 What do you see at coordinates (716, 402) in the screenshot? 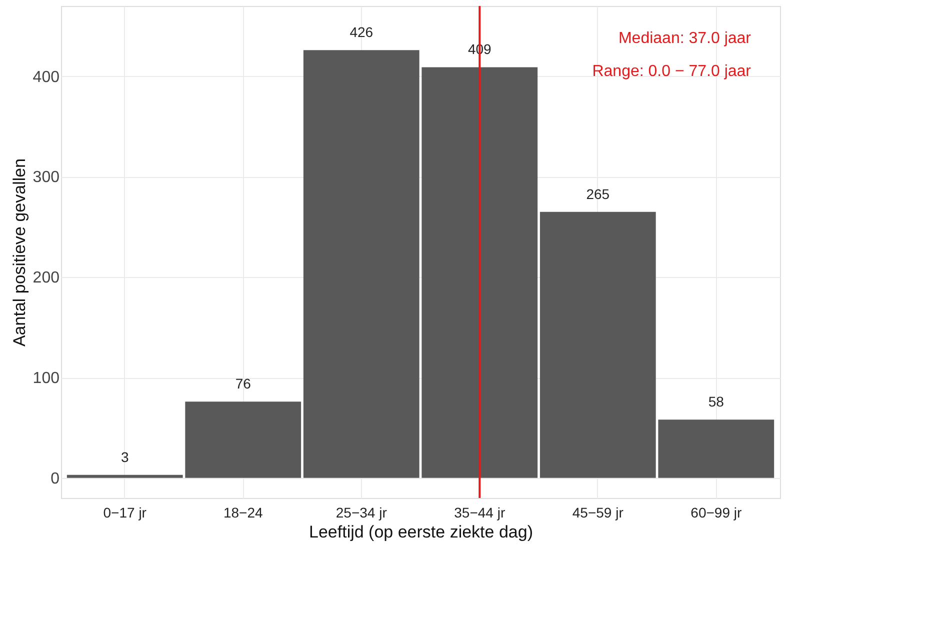
I see `data-label: 58` at bounding box center [716, 402].